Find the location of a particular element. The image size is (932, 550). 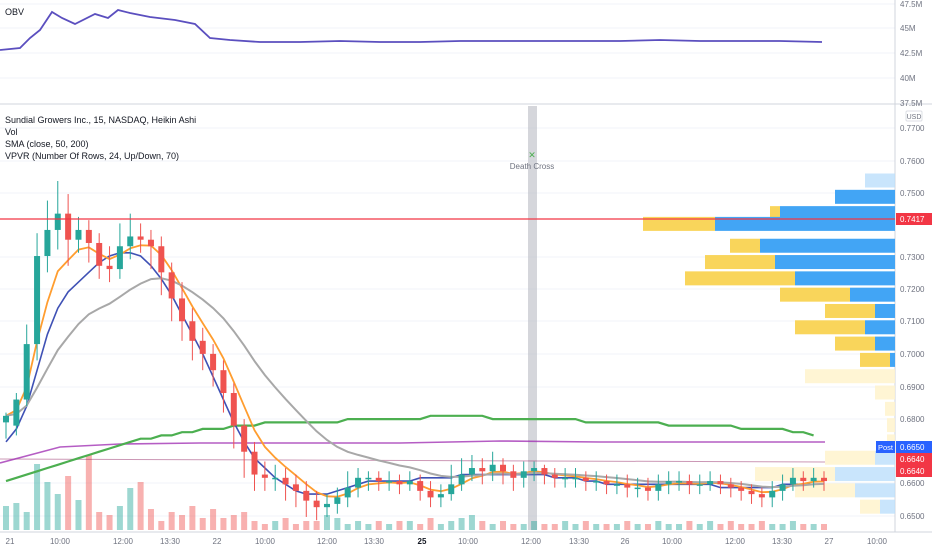

volume-legend: Vol is located at coordinates (11, 132).